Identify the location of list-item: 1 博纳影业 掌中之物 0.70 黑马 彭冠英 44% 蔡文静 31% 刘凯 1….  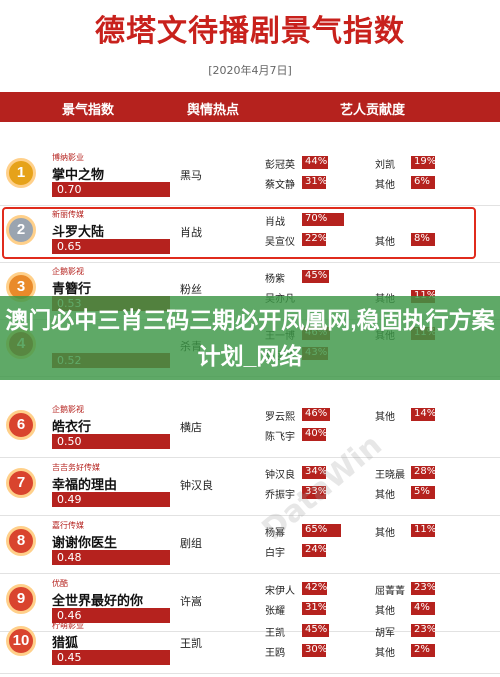
(250, 177).